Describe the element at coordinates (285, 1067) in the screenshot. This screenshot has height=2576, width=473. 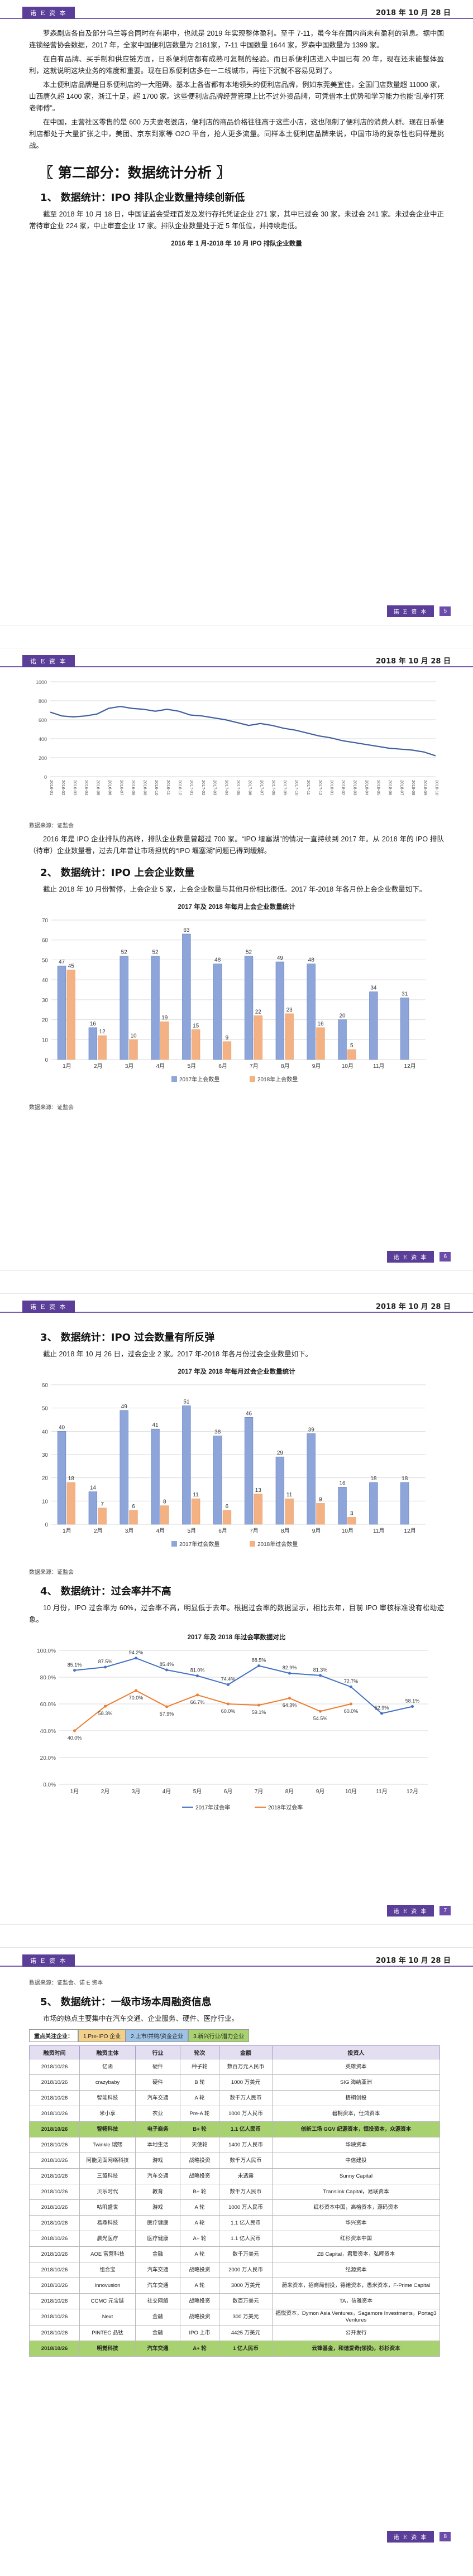
I see `x-tick-label: 8月` at that location.